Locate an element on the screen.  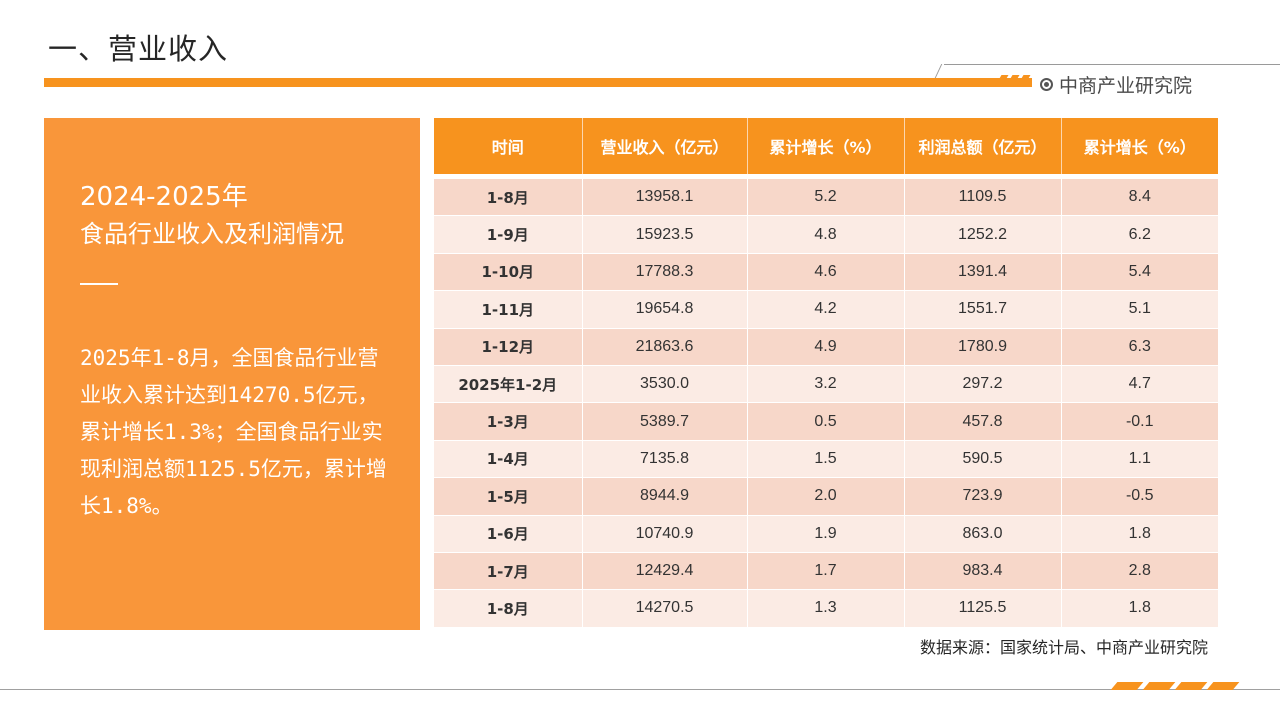
footer-divider is located at coordinates (550, 689).